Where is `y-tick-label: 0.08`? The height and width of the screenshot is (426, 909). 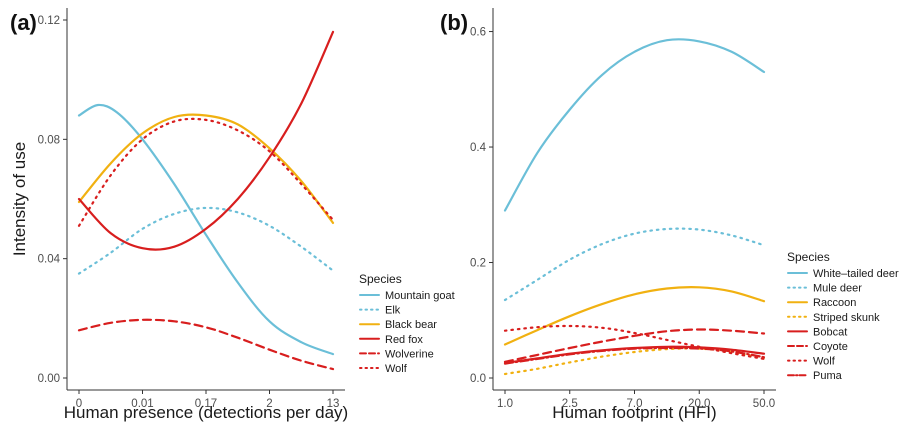 y-tick-label: 0.08 is located at coordinates (49, 140).